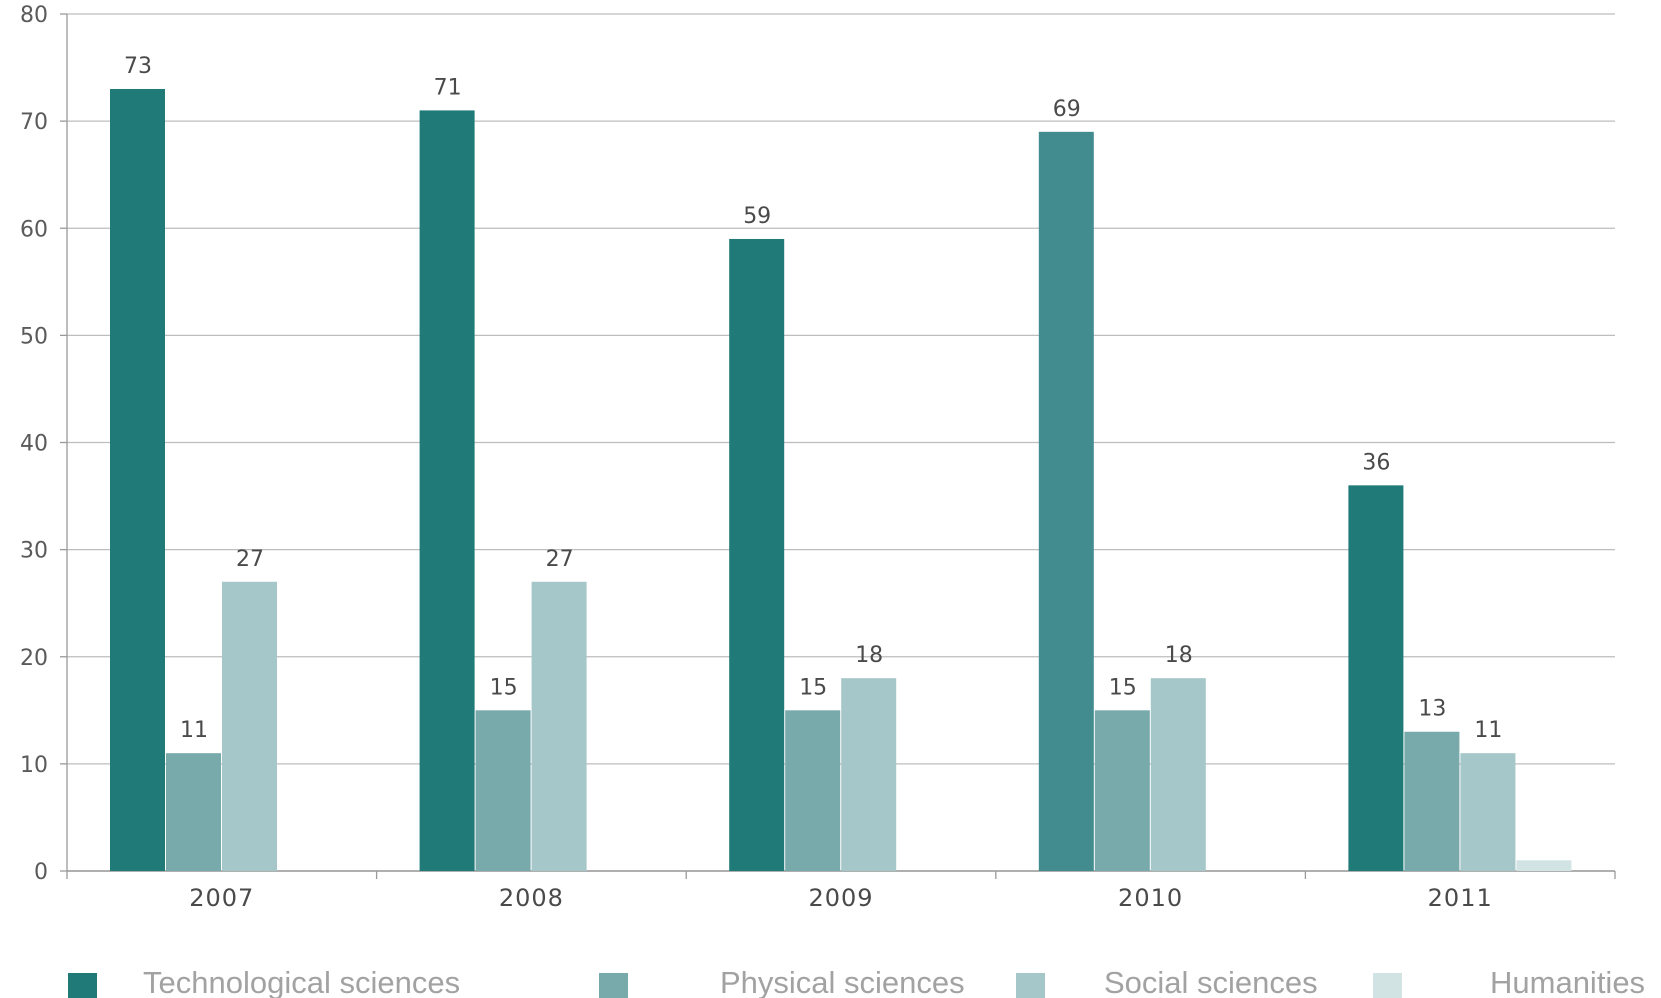 The height and width of the screenshot is (998, 1661). What do you see at coordinates (1150, 898) in the screenshot?
I see `x-tick-label: 2010` at bounding box center [1150, 898].